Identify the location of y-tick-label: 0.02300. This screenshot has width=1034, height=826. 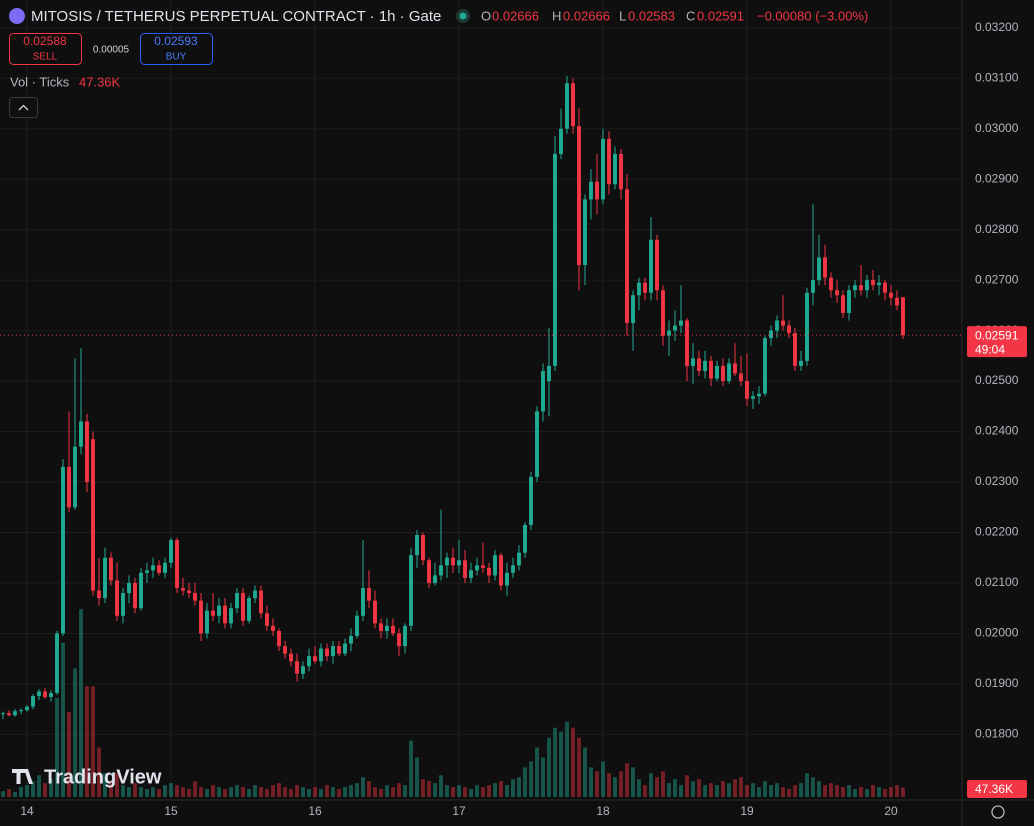
(997, 481).